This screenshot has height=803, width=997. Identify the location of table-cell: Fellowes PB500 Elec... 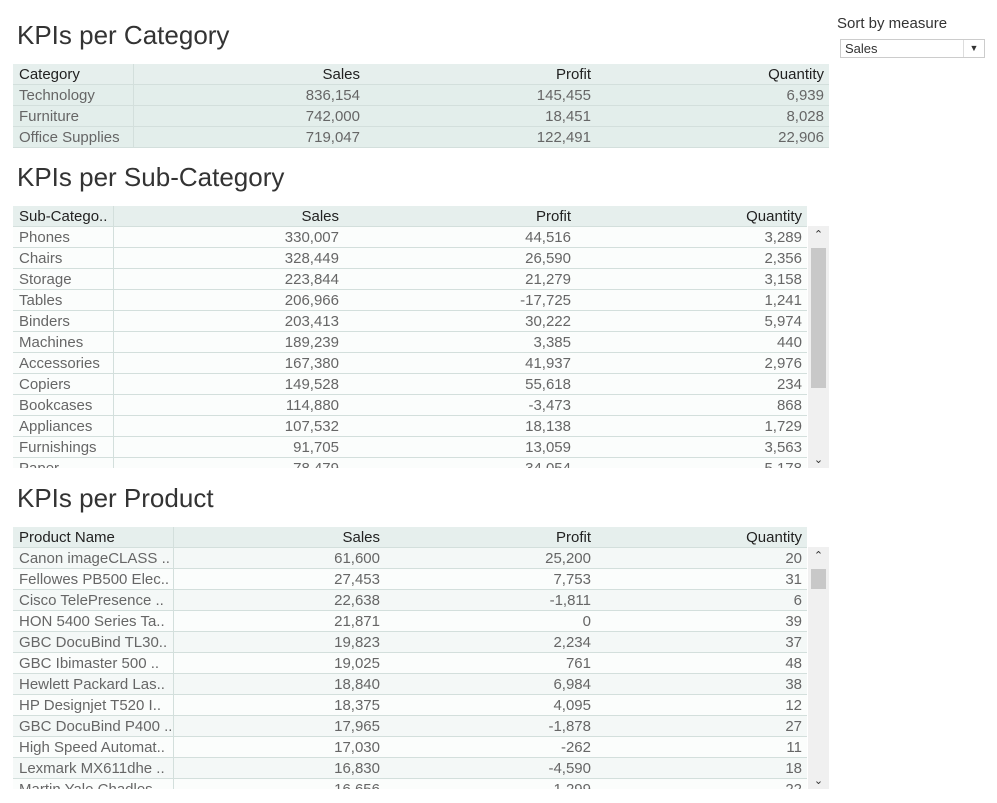
(94, 579).